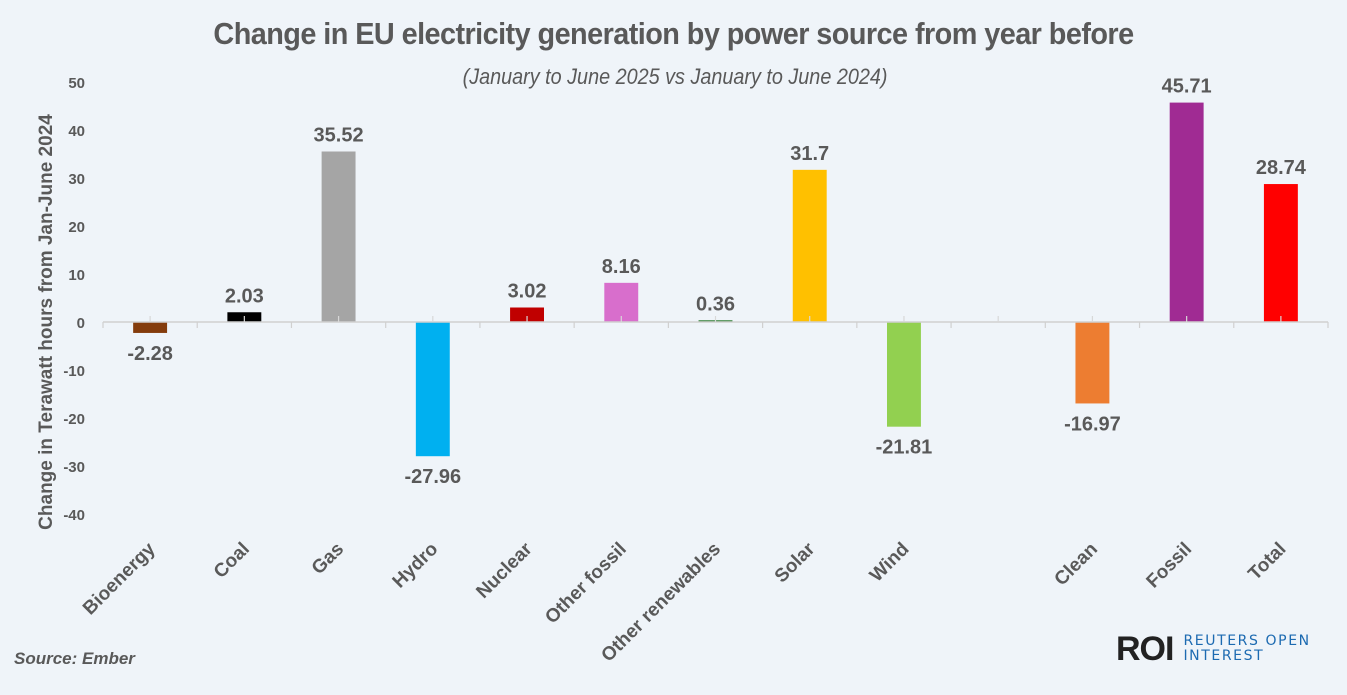  Describe the element at coordinates (715, 322) in the screenshot. I see `x-axis` at that location.